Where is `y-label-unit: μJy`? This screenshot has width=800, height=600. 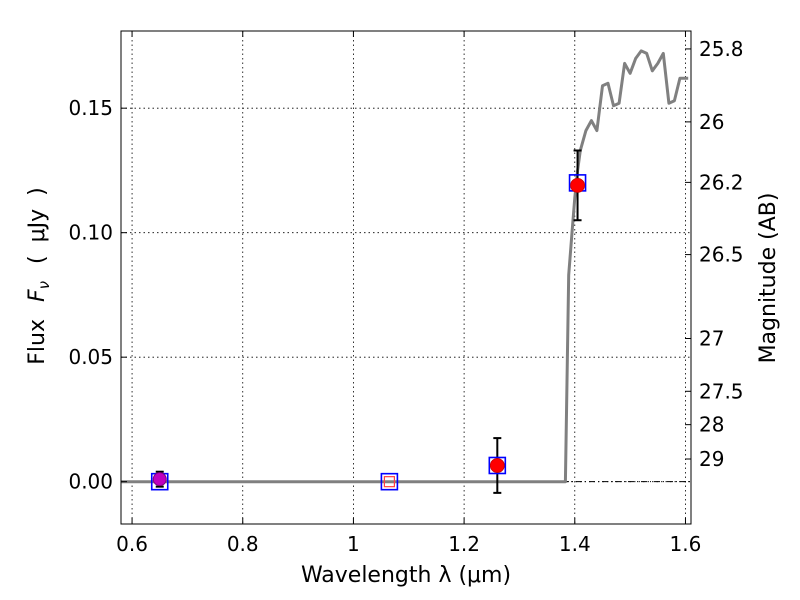
y-label-unit: μJy is located at coordinates (37, 226).